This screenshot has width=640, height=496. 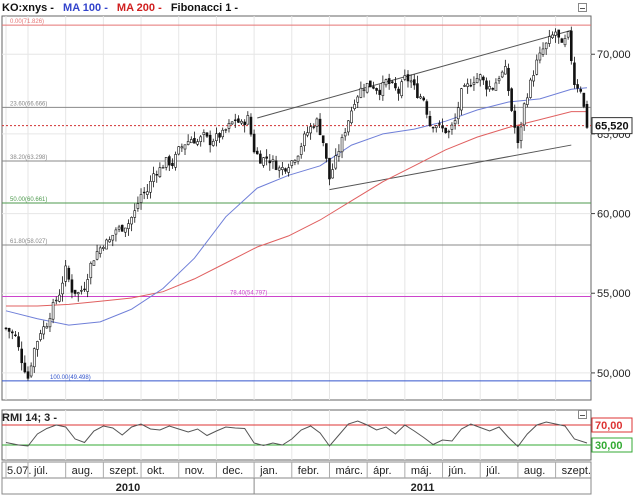 What do you see at coordinates (27, 22) in the screenshot?
I see `fib-label-0: 0.00(71.826)` at bounding box center [27, 22].